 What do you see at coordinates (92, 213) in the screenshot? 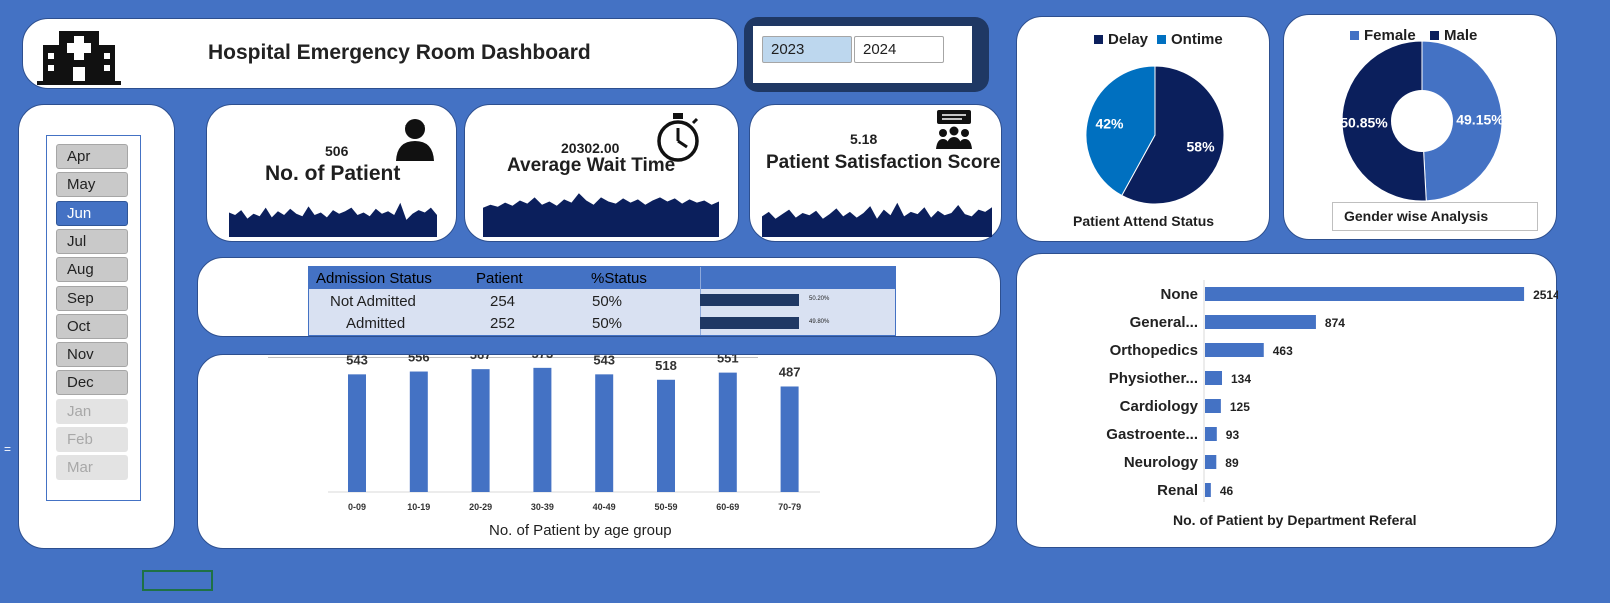
I see `month-jun-button: Jun` at bounding box center [92, 213].